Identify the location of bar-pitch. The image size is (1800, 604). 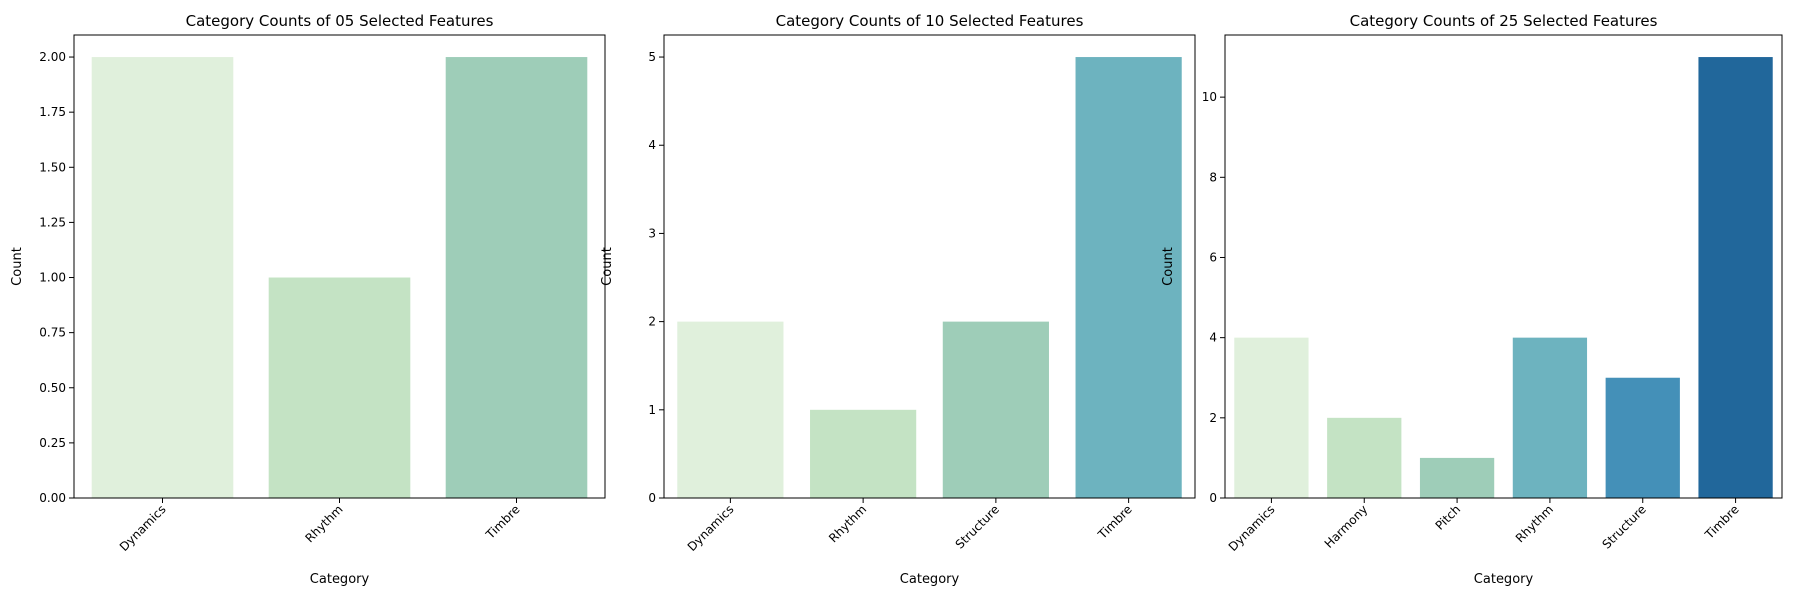
(1457, 477).